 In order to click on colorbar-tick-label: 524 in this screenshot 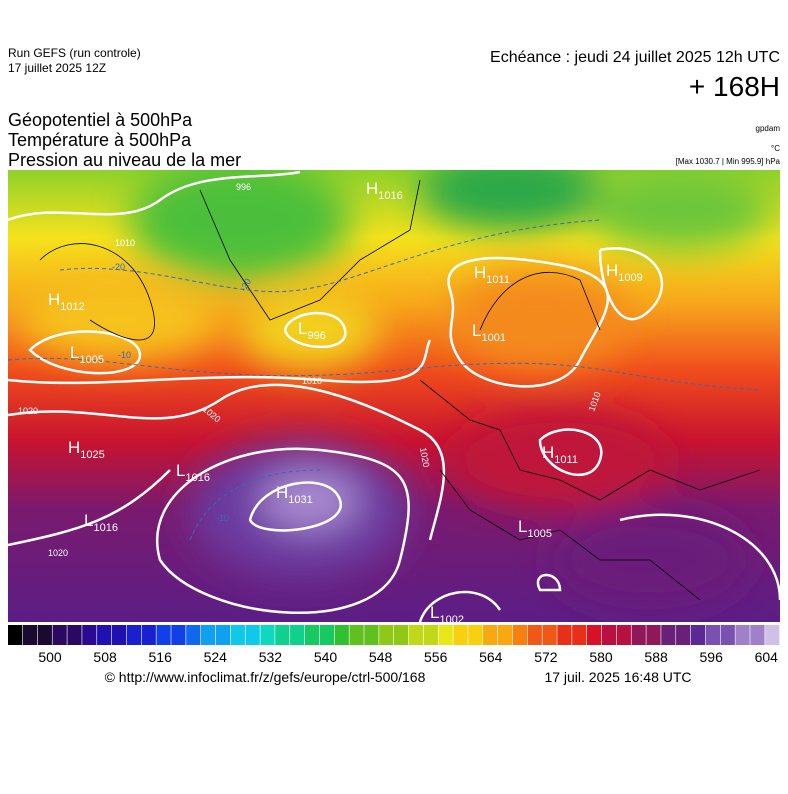, I will do `click(216, 657)`.